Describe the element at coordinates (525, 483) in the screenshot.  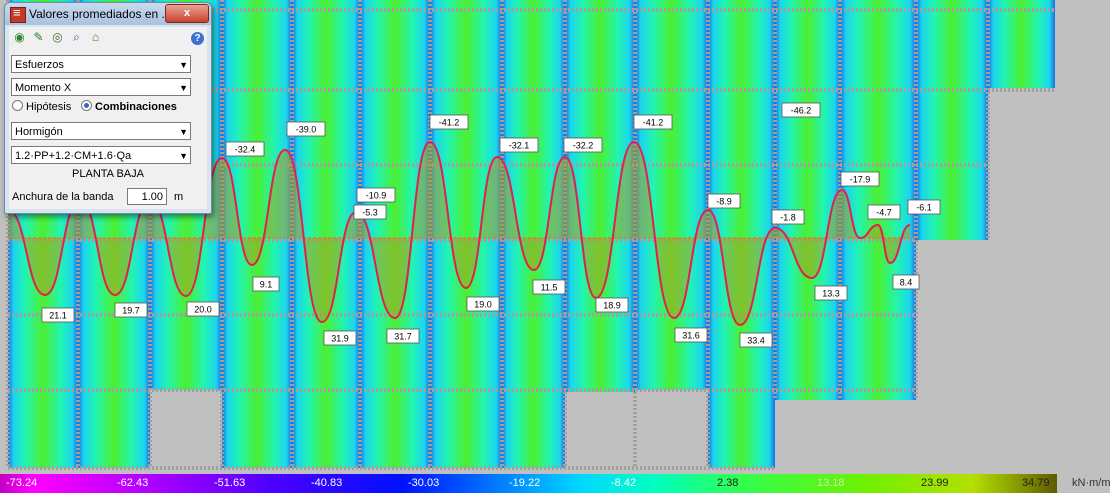
I see `legend-value: -19.22` at that location.